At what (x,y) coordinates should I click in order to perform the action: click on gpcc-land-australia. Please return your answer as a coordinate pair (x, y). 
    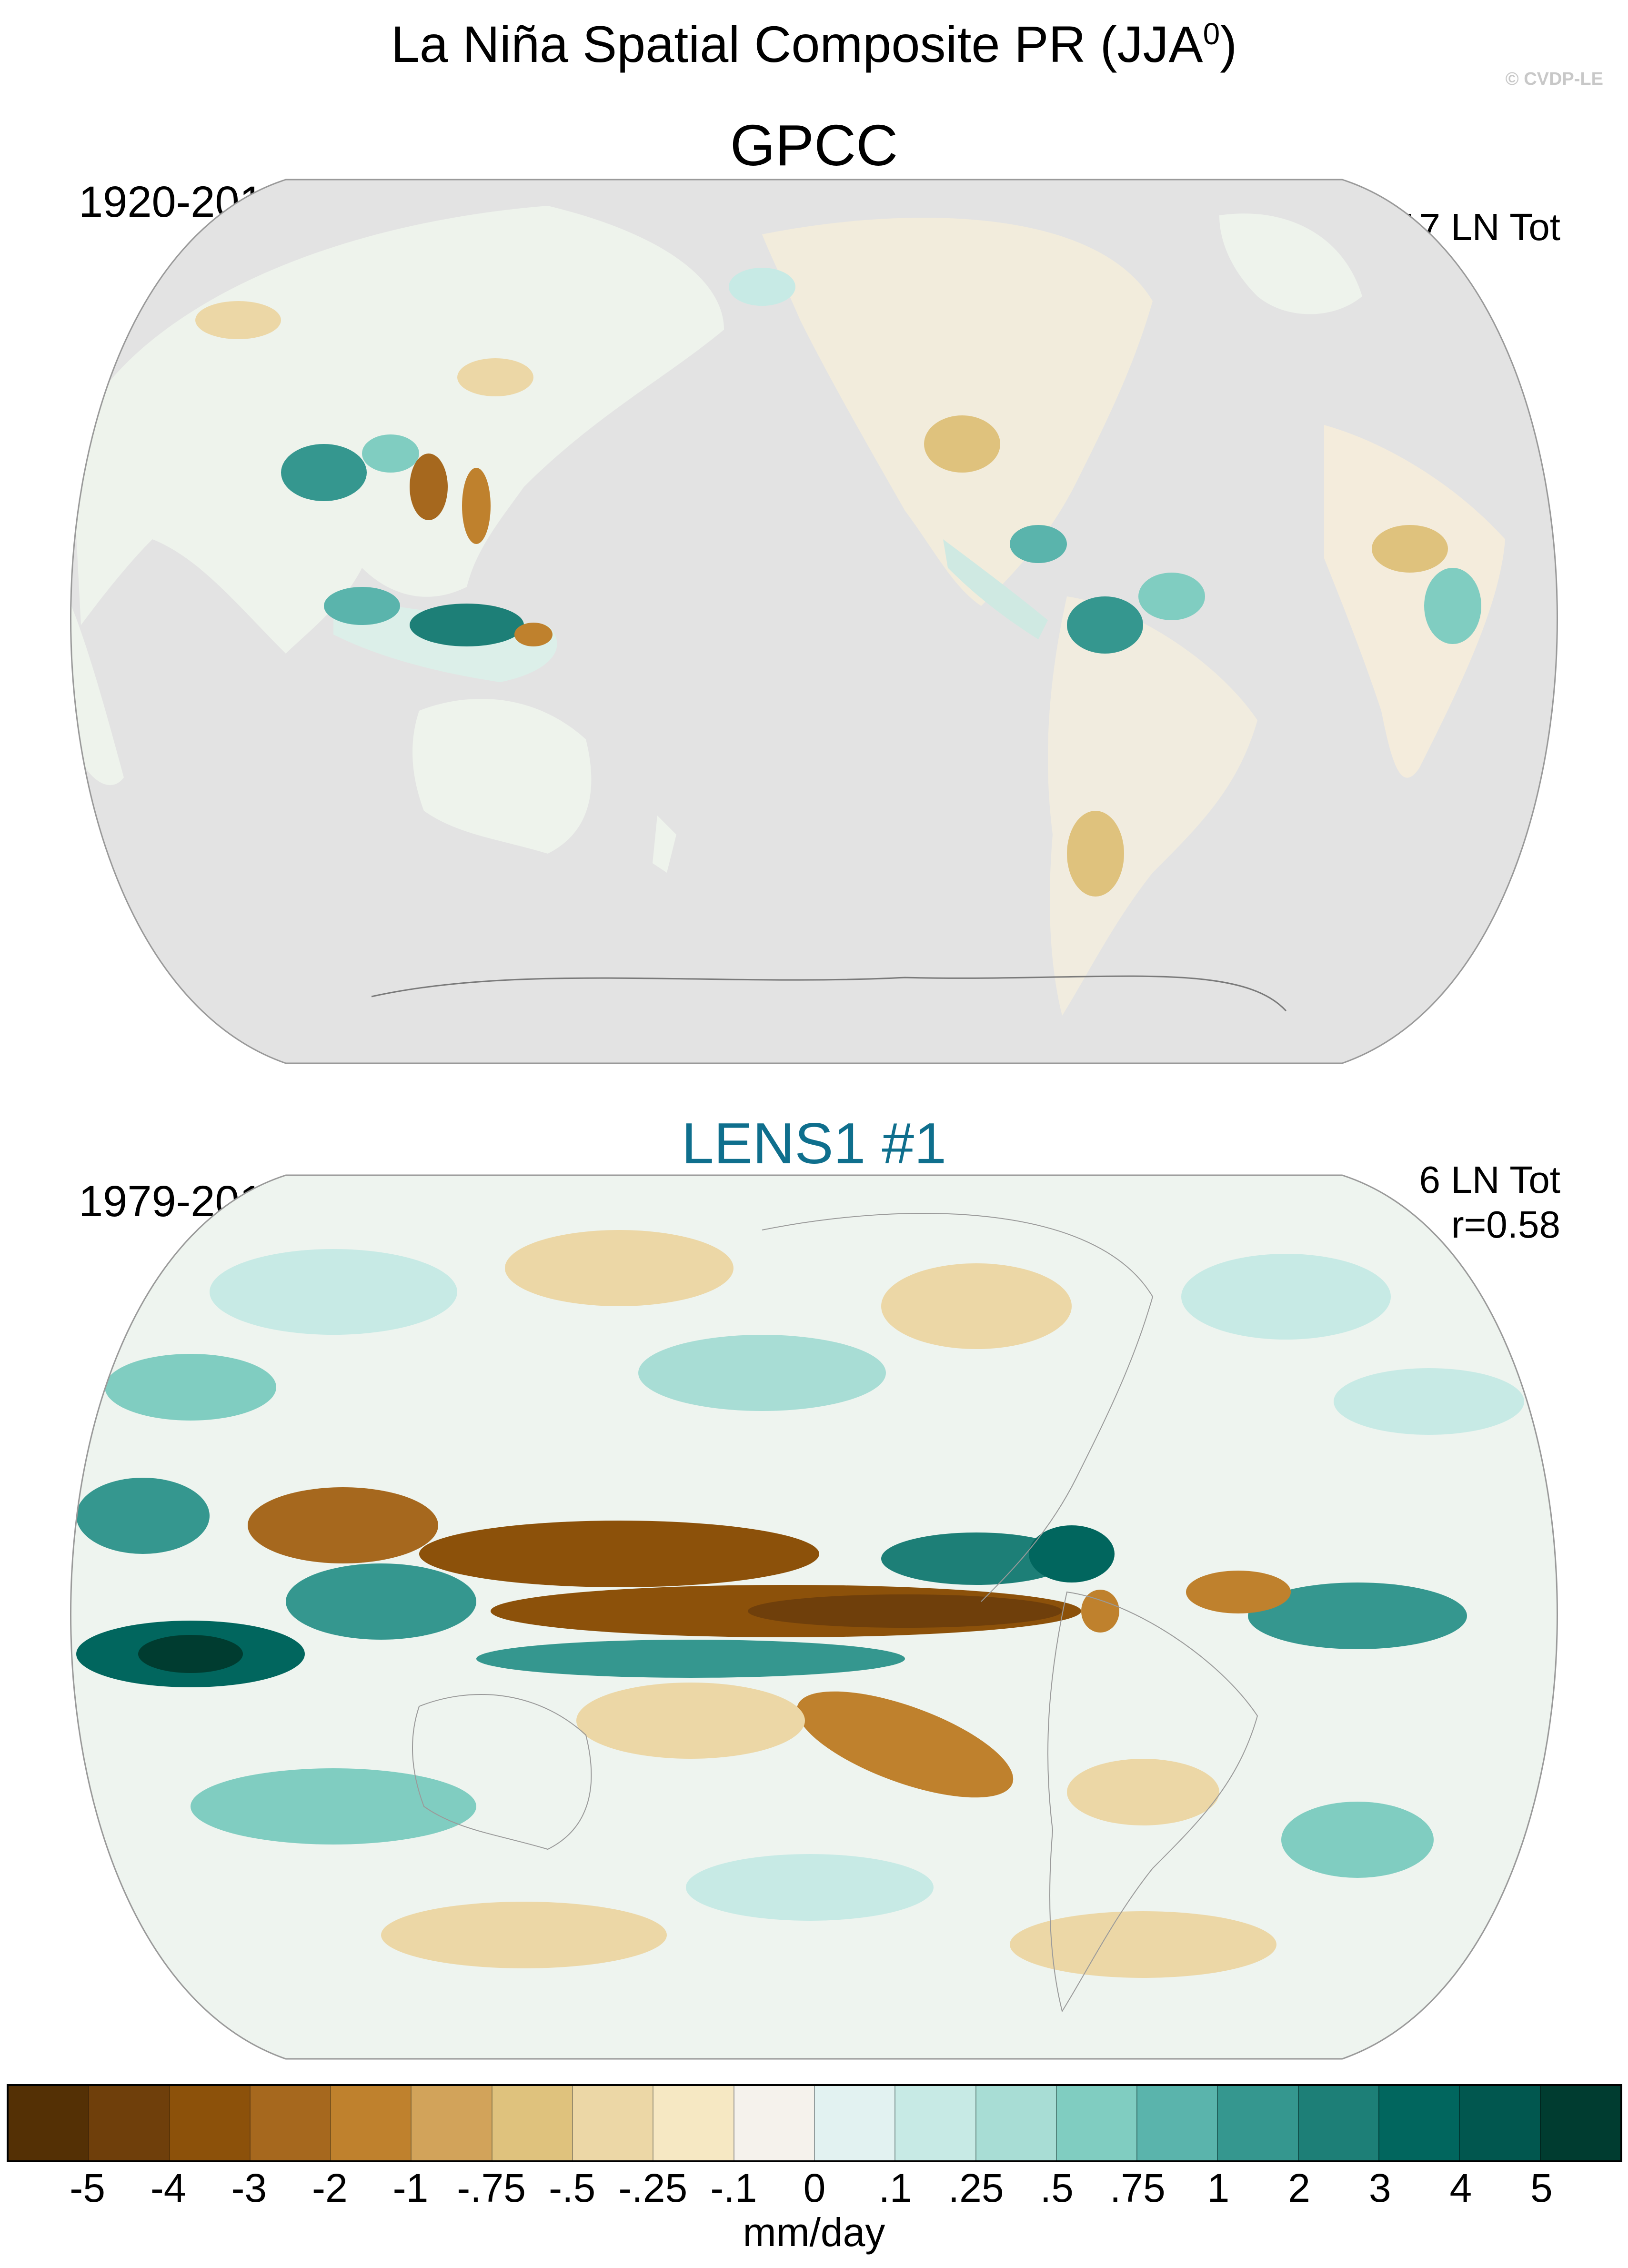
    Looking at the image, I should click on (502, 776).